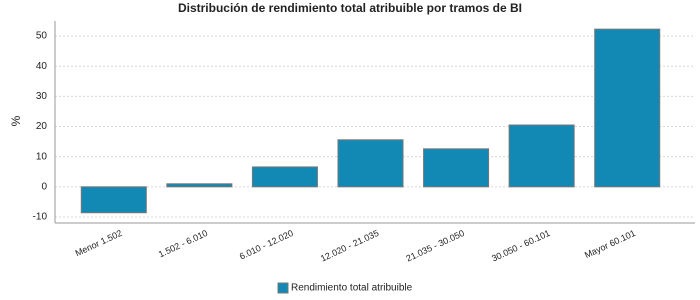  What do you see at coordinates (266, 245) in the screenshot?
I see `x-tick-label: 6.010 - 12.020` at bounding box center [266, 245].